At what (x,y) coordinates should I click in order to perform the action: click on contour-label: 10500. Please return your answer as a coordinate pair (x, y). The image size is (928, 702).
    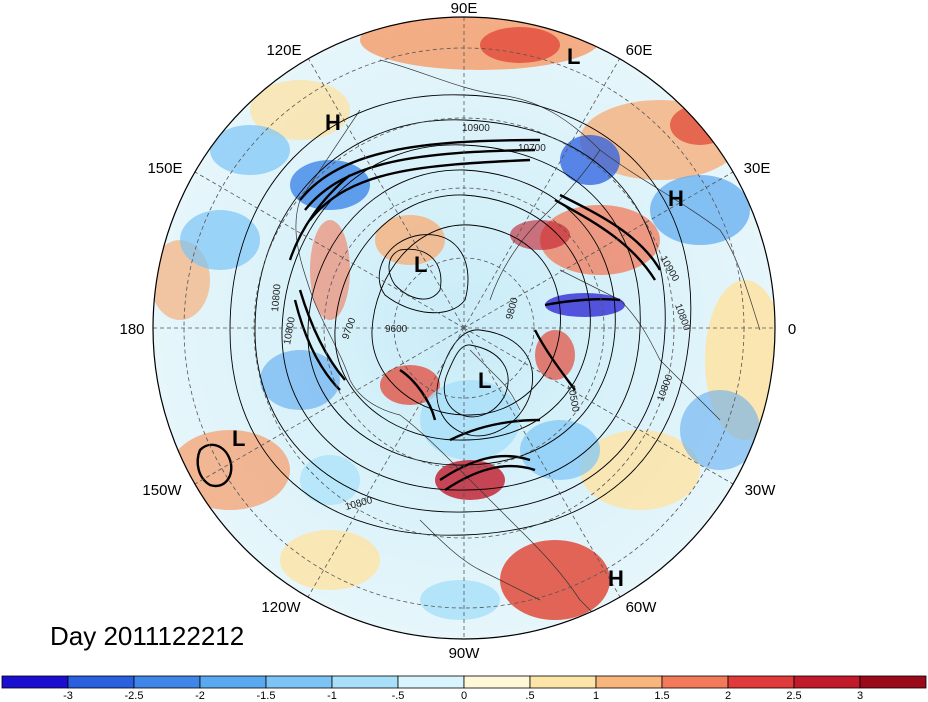
    Looking at the image, I should click on (573, 399).